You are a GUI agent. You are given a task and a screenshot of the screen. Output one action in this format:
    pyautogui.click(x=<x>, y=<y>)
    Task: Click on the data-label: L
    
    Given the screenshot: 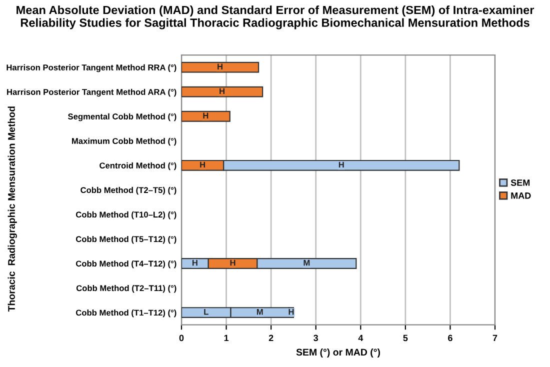 What is the action you would take?
    pyautogui.click(x=206, y=311)
    